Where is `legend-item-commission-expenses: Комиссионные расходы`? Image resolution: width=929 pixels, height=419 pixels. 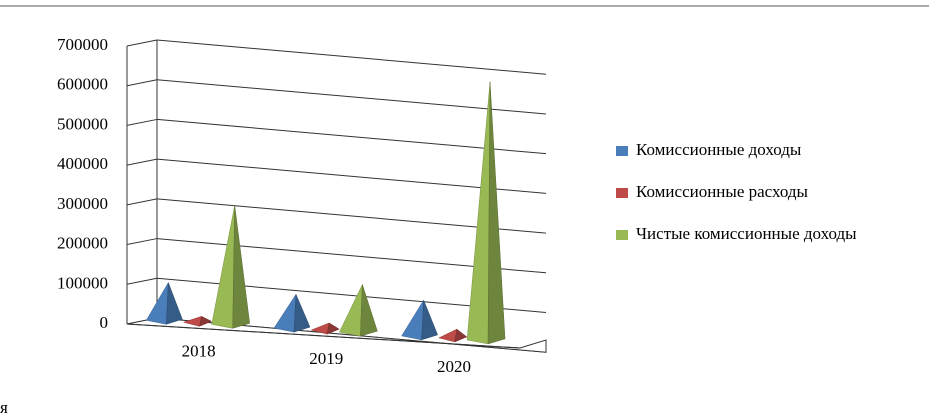 legend-item-commission-expenses: Комиссионные расходы is located at coordinates (767, 192).